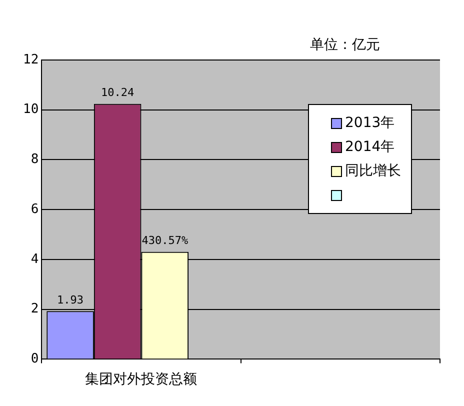 The width and height of the screenshot is (464, 406). I want to click on x-tick-label: 集团对外投资总额, so click(141, 378).